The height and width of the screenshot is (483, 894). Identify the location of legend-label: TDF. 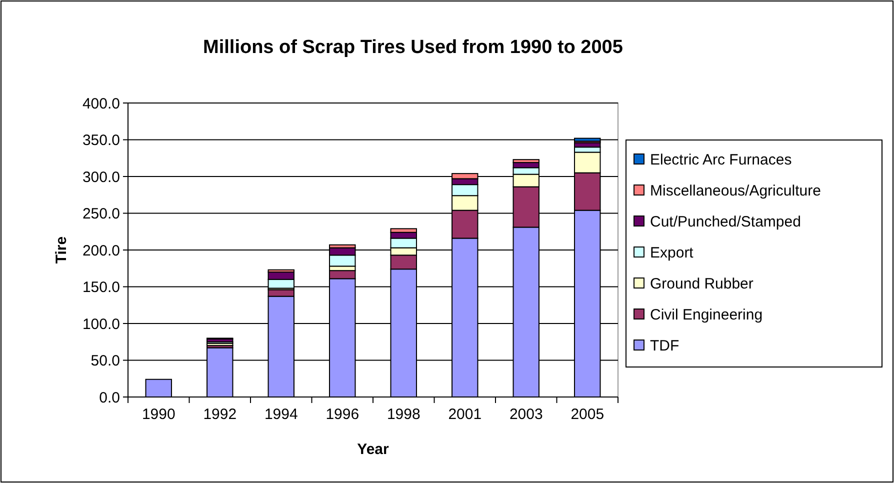
(665, 345).